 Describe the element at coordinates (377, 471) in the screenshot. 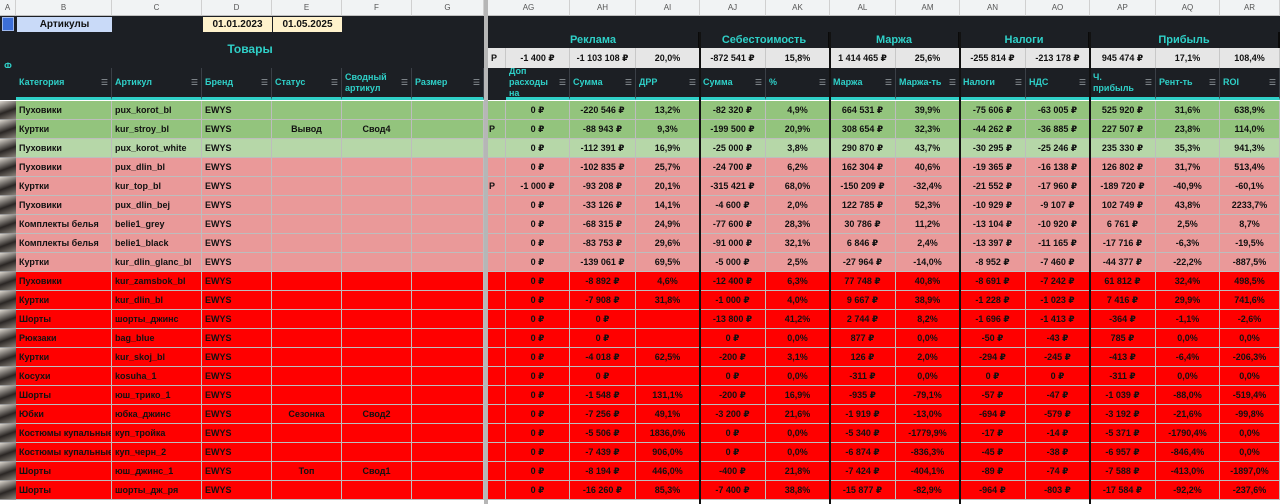

I see `cell-f: Свод1` at that location.